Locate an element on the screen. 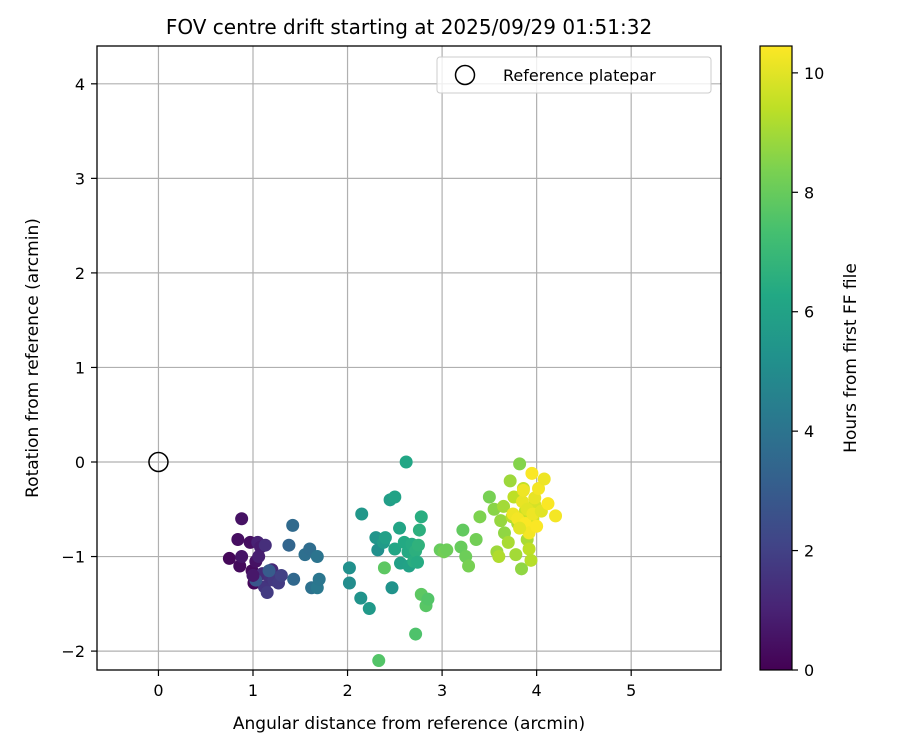 The width and height of the screenshot is (900, 750). x-axis-label: Angular distance from reference (arcmin) is located at coordinates (409, 724).